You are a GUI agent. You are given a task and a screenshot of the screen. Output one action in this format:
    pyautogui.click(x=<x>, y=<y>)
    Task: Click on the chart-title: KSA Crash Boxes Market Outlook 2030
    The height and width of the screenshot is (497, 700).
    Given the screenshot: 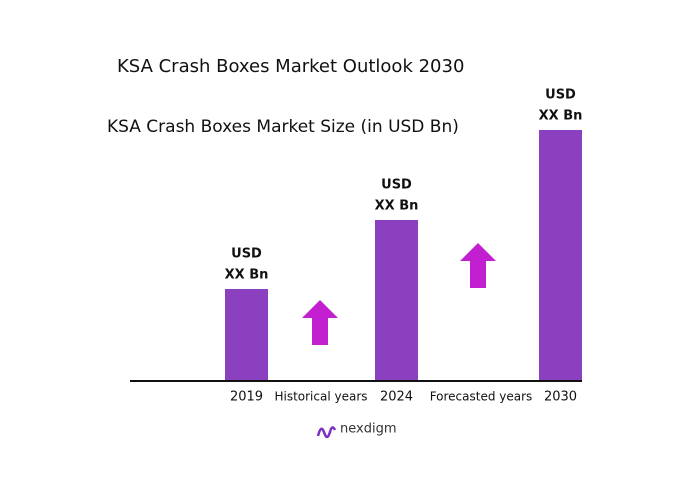 What is the action you would take?
    pyautogui.click(x=290, y=66)
    